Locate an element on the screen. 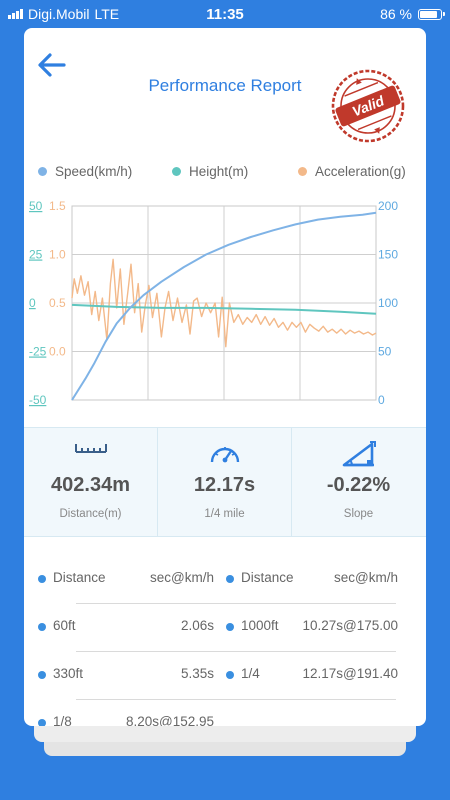  carrier-info: Digi.Mobil LTE is located at coordinates (63, 14).